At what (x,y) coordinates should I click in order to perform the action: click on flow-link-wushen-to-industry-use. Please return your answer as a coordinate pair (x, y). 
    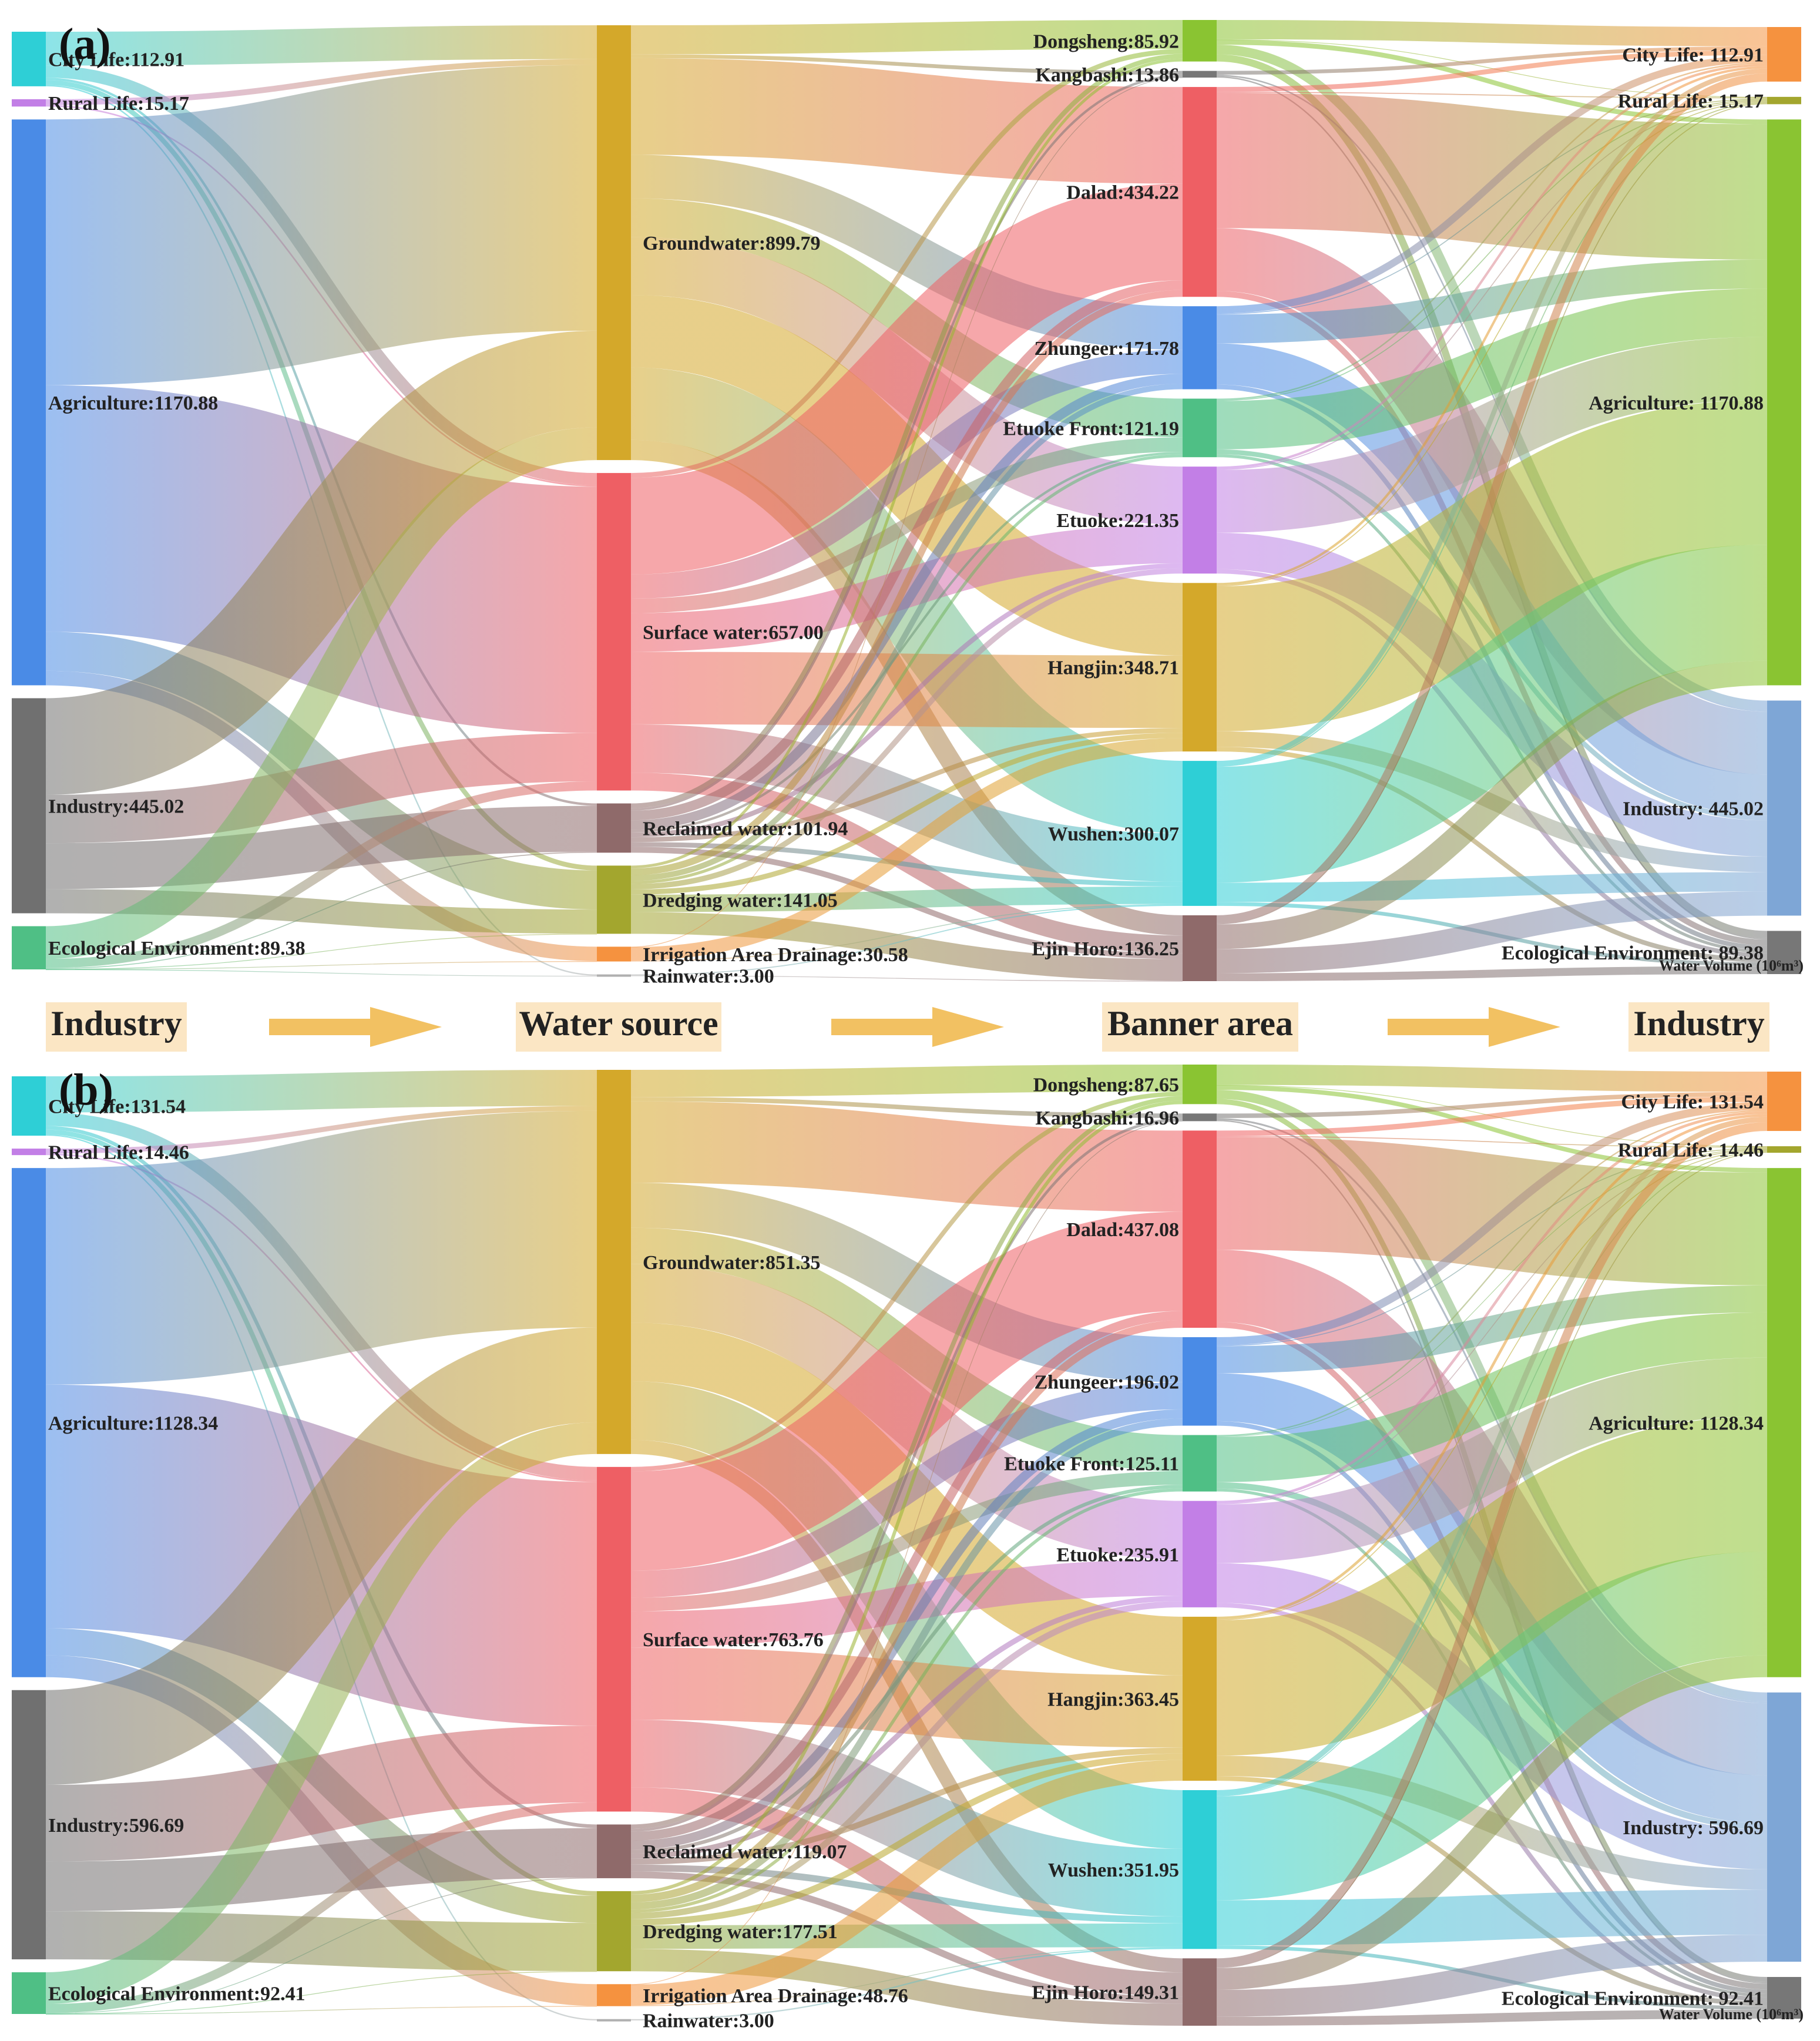
    Looking at the image, I should click on (1492, 887).